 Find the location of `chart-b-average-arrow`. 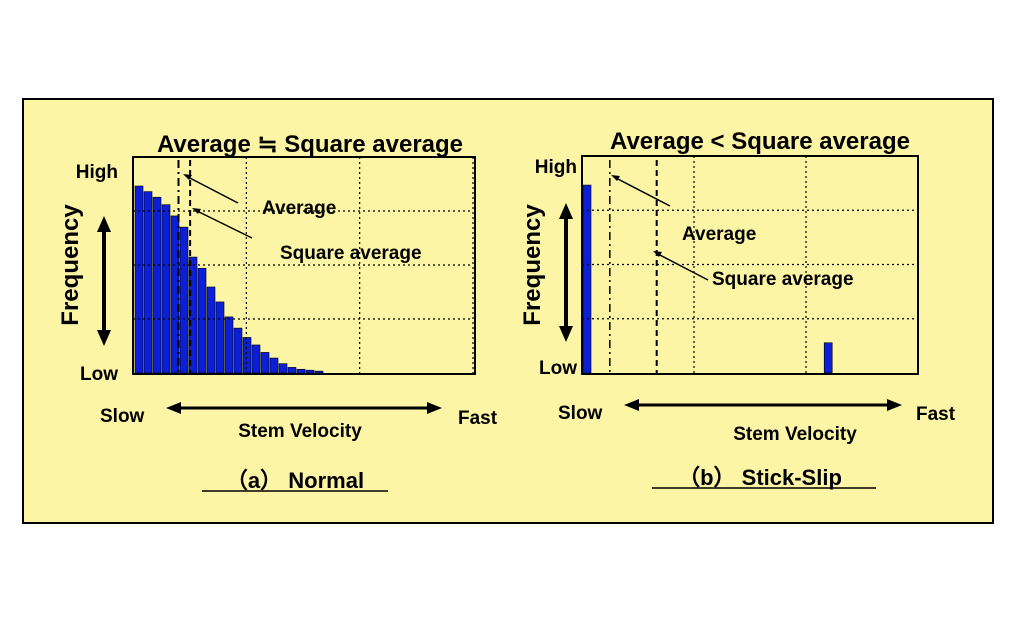

chart-b-average-arrow is located at coordinates (642, 191).